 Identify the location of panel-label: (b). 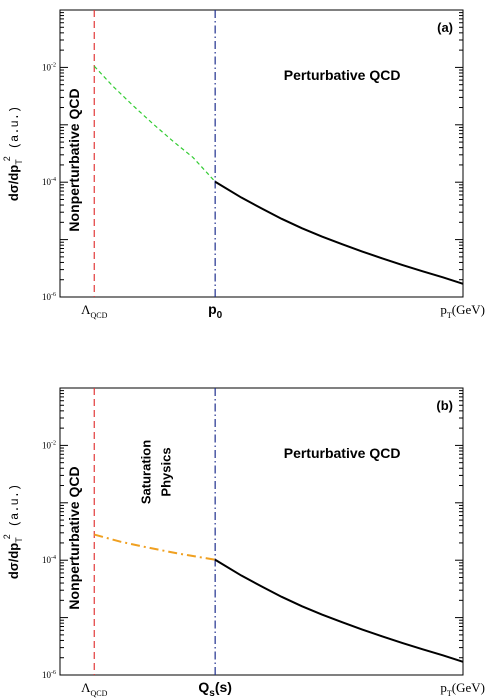
(444, 405).